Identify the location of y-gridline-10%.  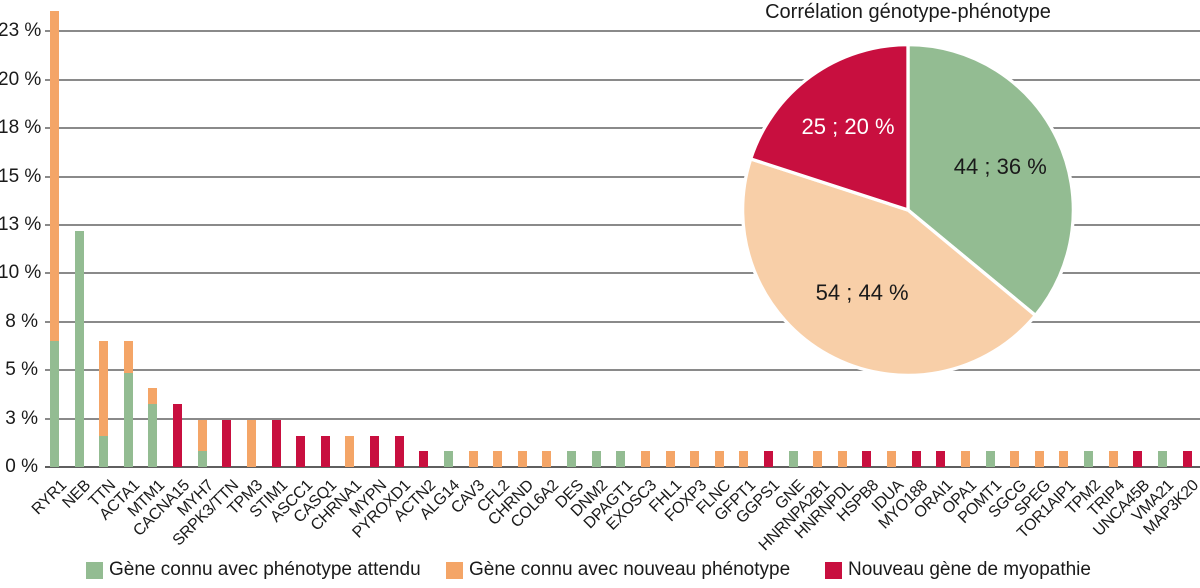
(622, 273).